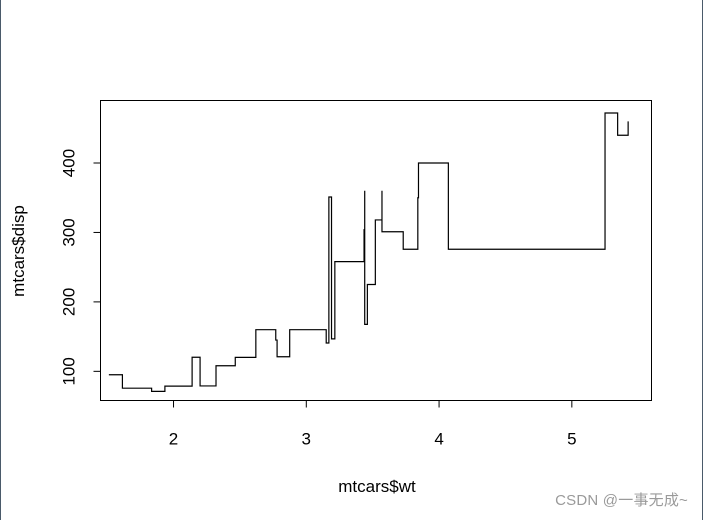  Describe the element at coordinates (373, 424) in the screenshot. I see `x-axis: 2 3 4 5` at that location.